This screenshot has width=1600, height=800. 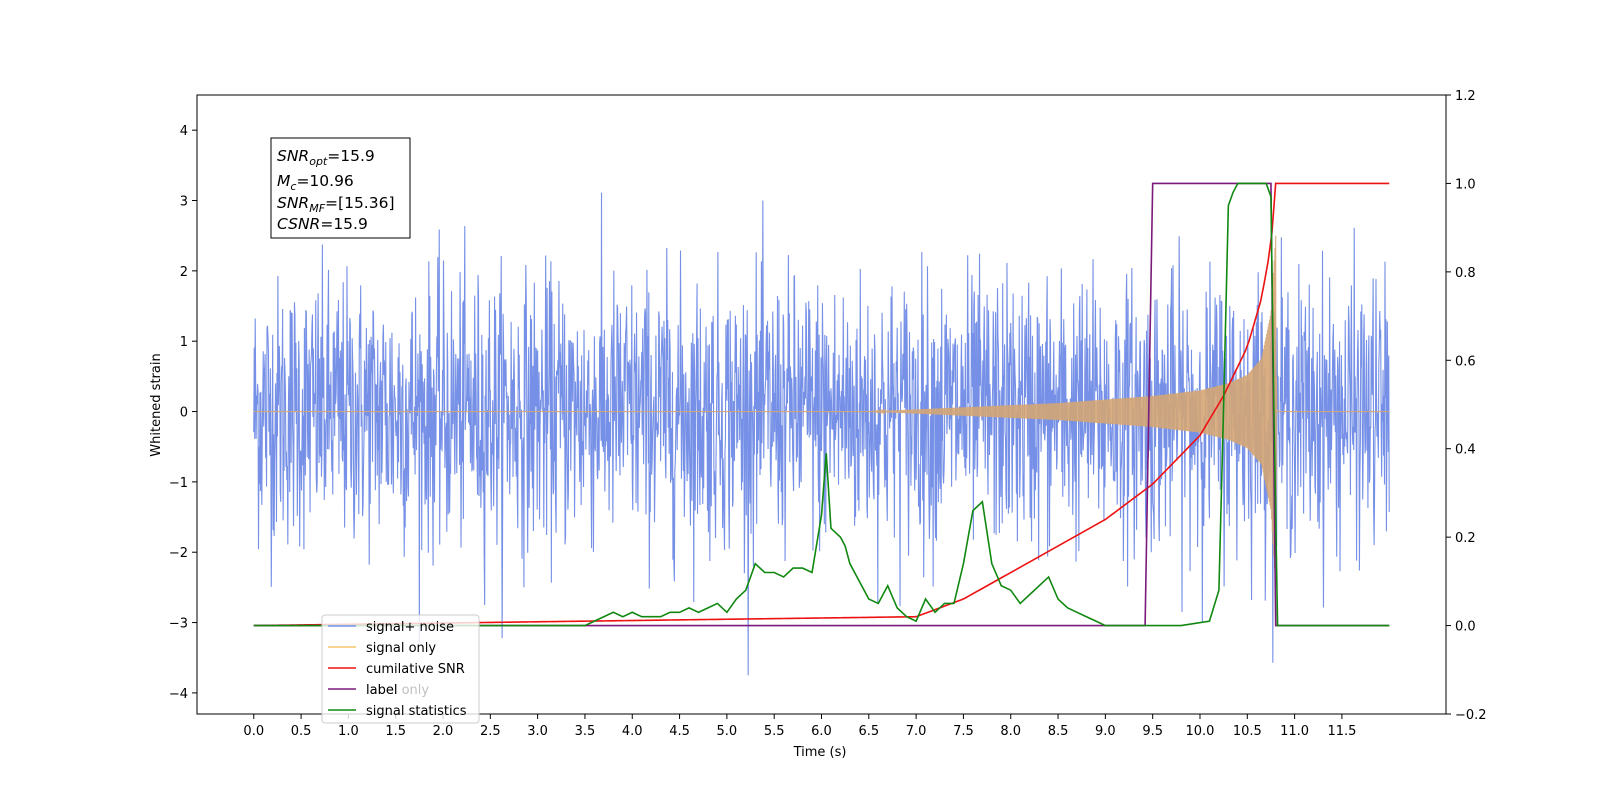 I want to click on x-tick-label: 11.5, so click(x=1341, y=731).